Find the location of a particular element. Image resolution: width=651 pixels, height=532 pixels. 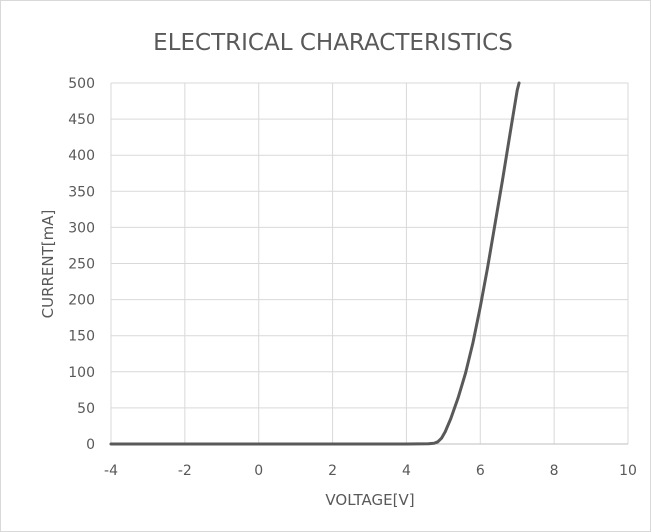

y-tick-label: 200 is located at coordinates (81, 301).